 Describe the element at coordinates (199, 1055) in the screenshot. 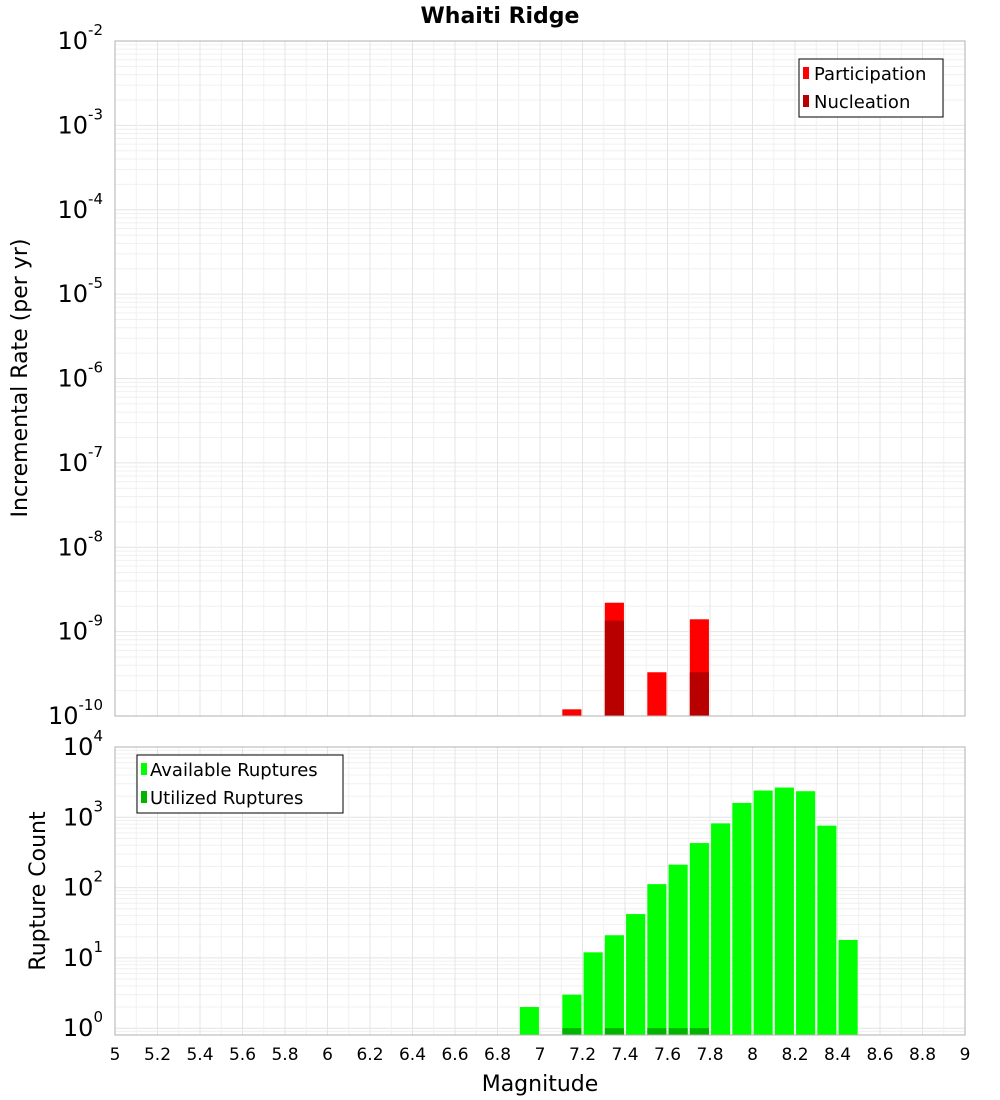

I see `x-tick-label: 5.4` at that location.